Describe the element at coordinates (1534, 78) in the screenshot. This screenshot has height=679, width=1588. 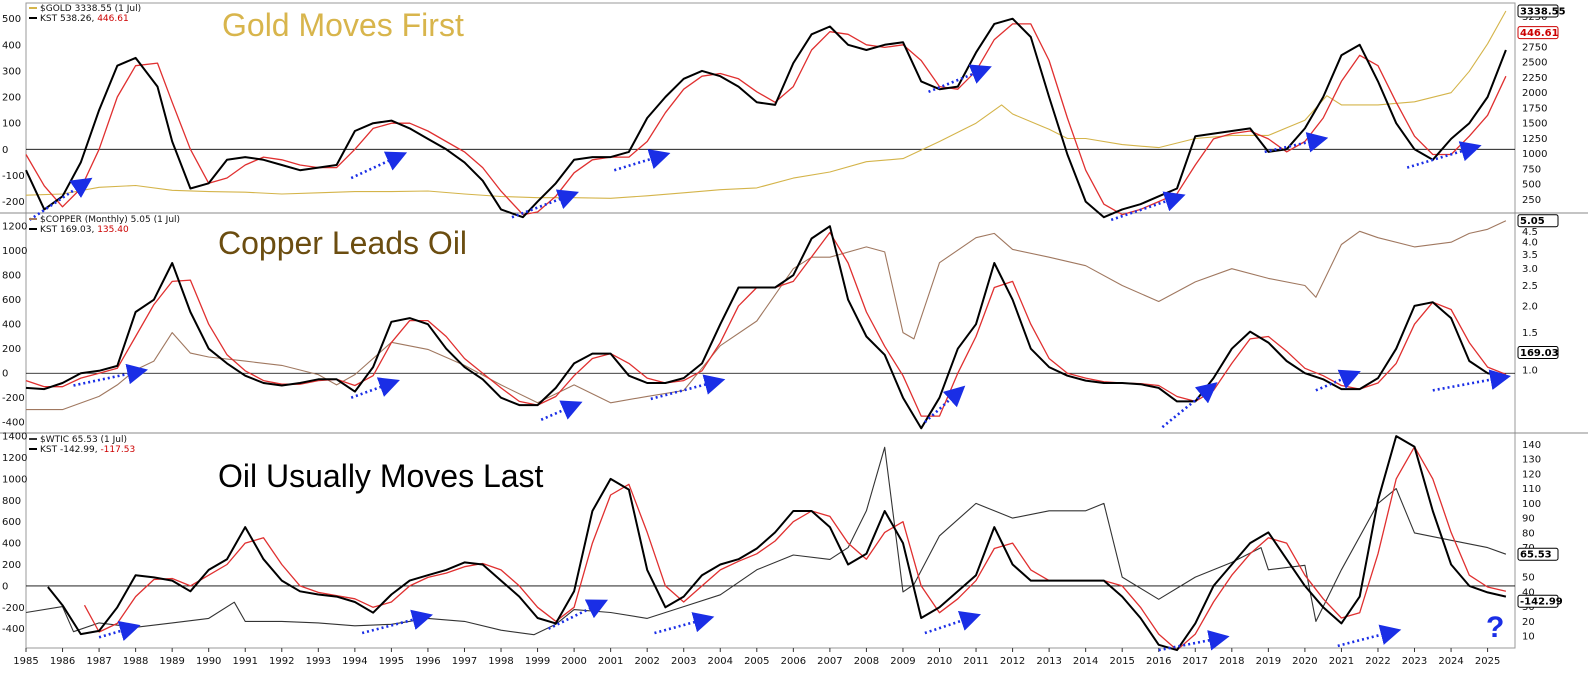
I see `right-tick-label-0-4: 2250` at that location.